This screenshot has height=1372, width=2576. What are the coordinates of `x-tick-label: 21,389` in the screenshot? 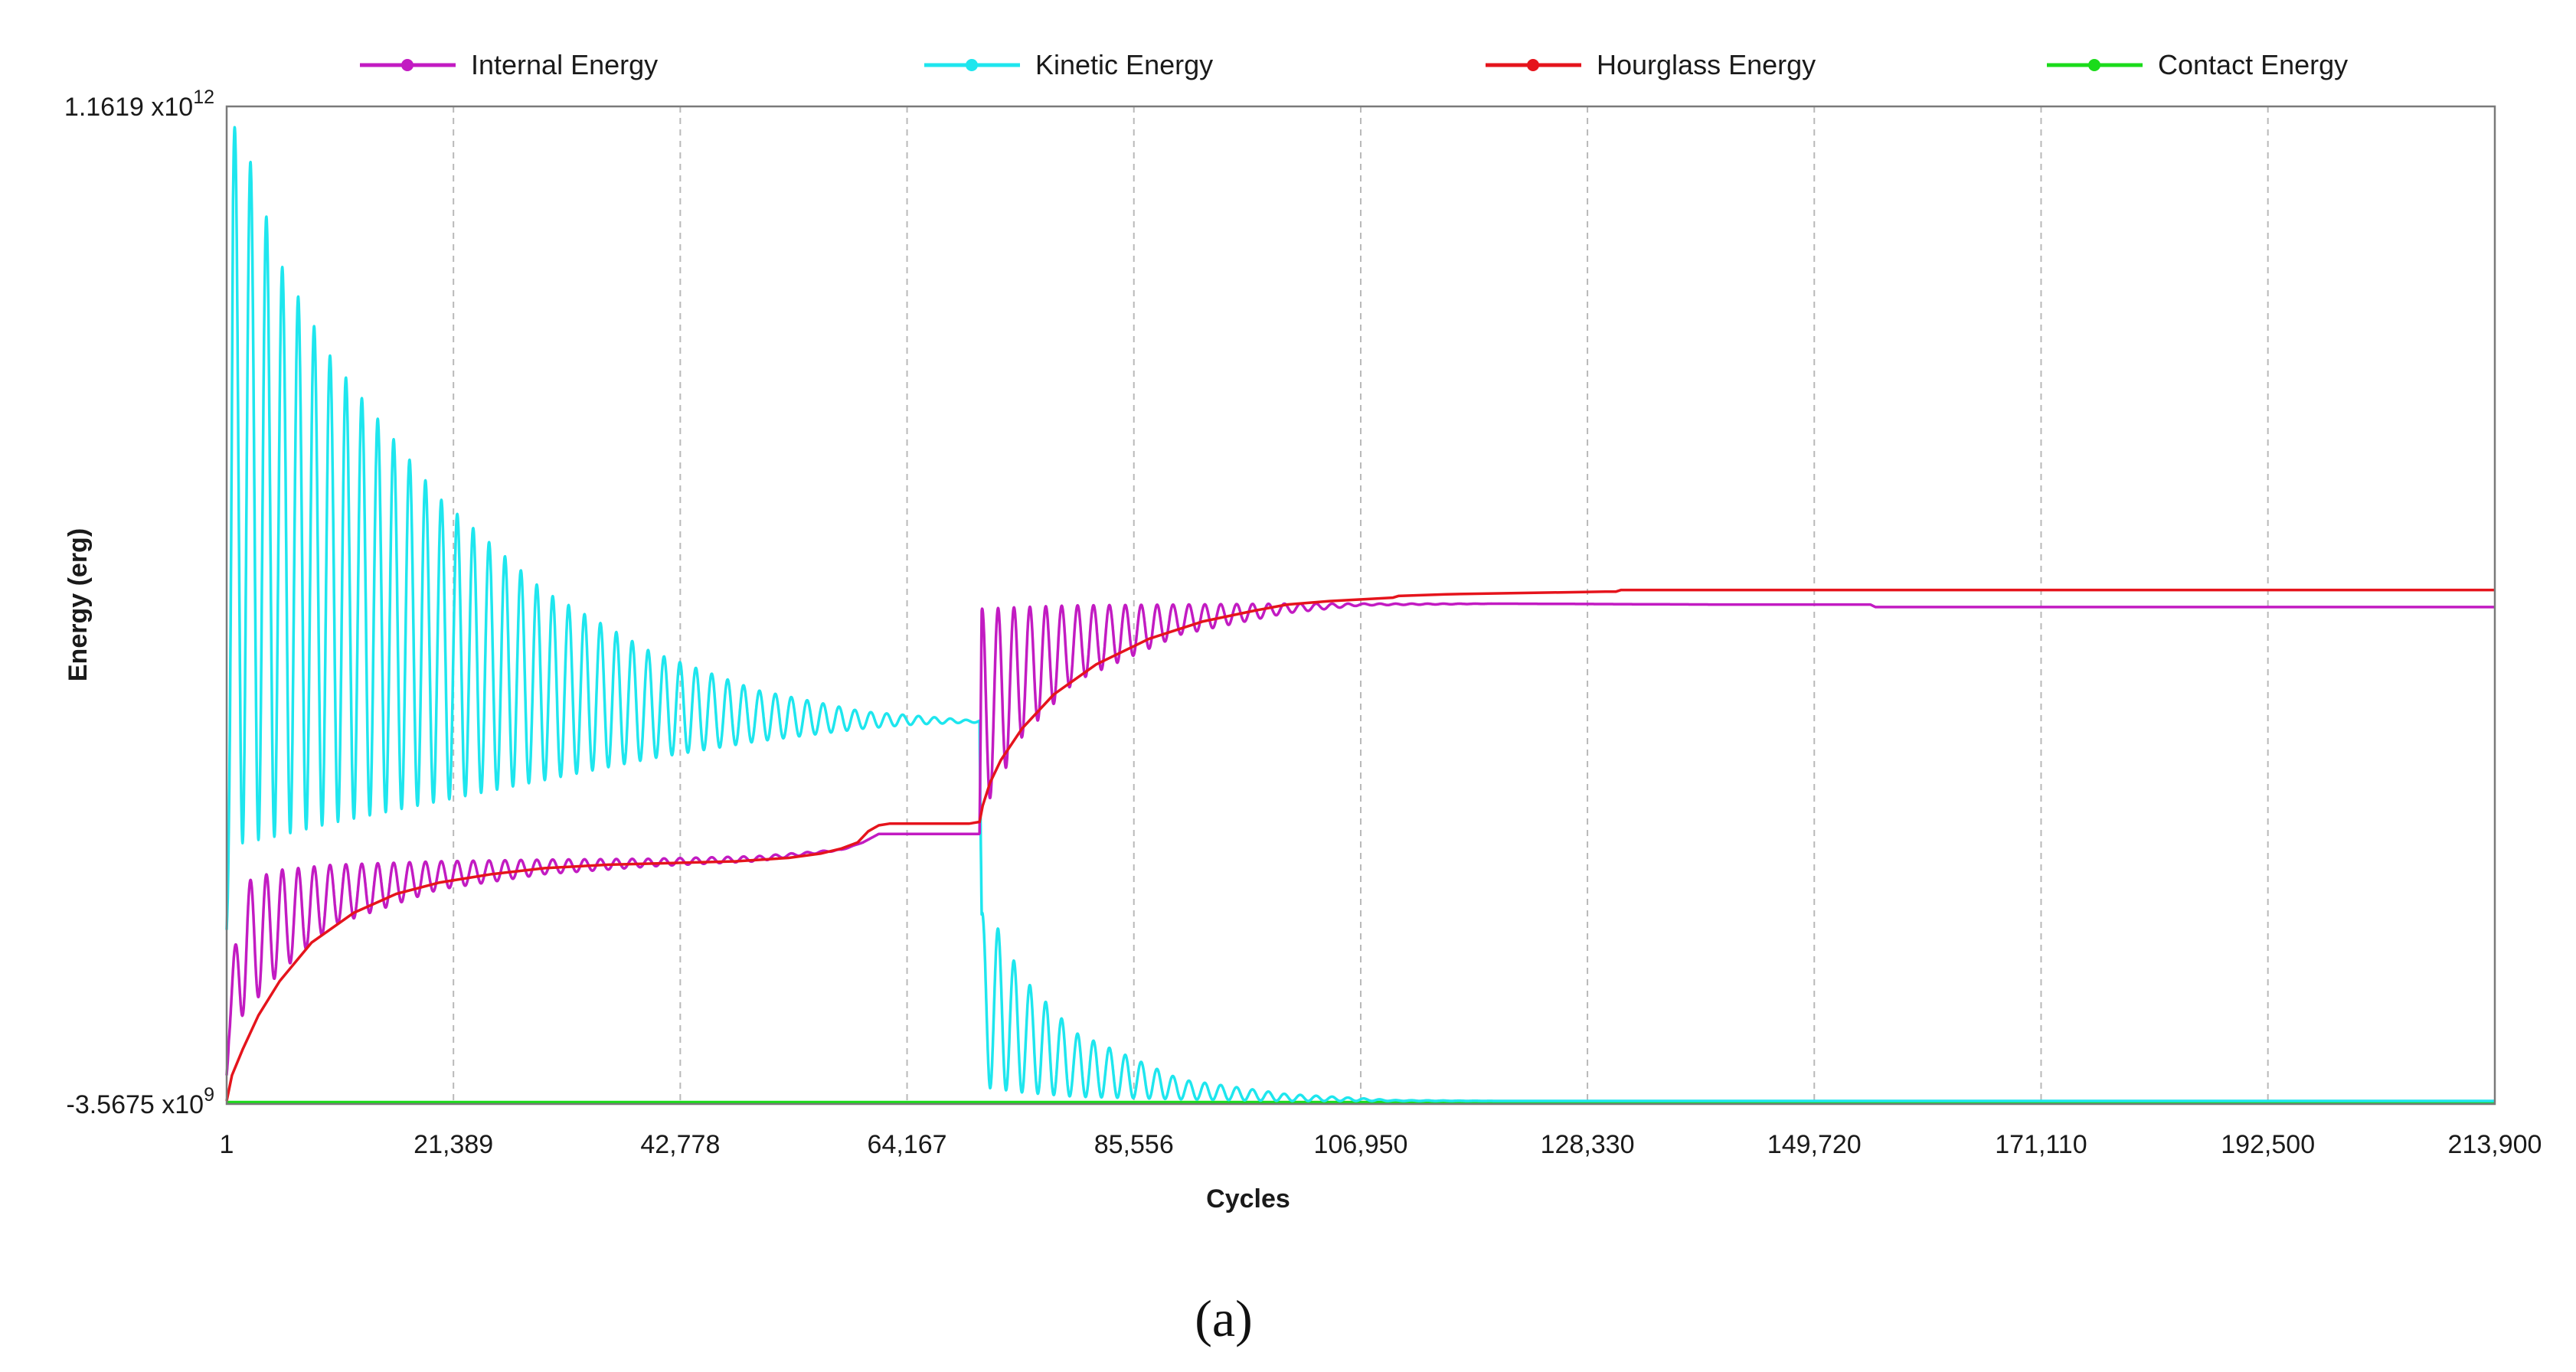 It's located at (453, 1144).